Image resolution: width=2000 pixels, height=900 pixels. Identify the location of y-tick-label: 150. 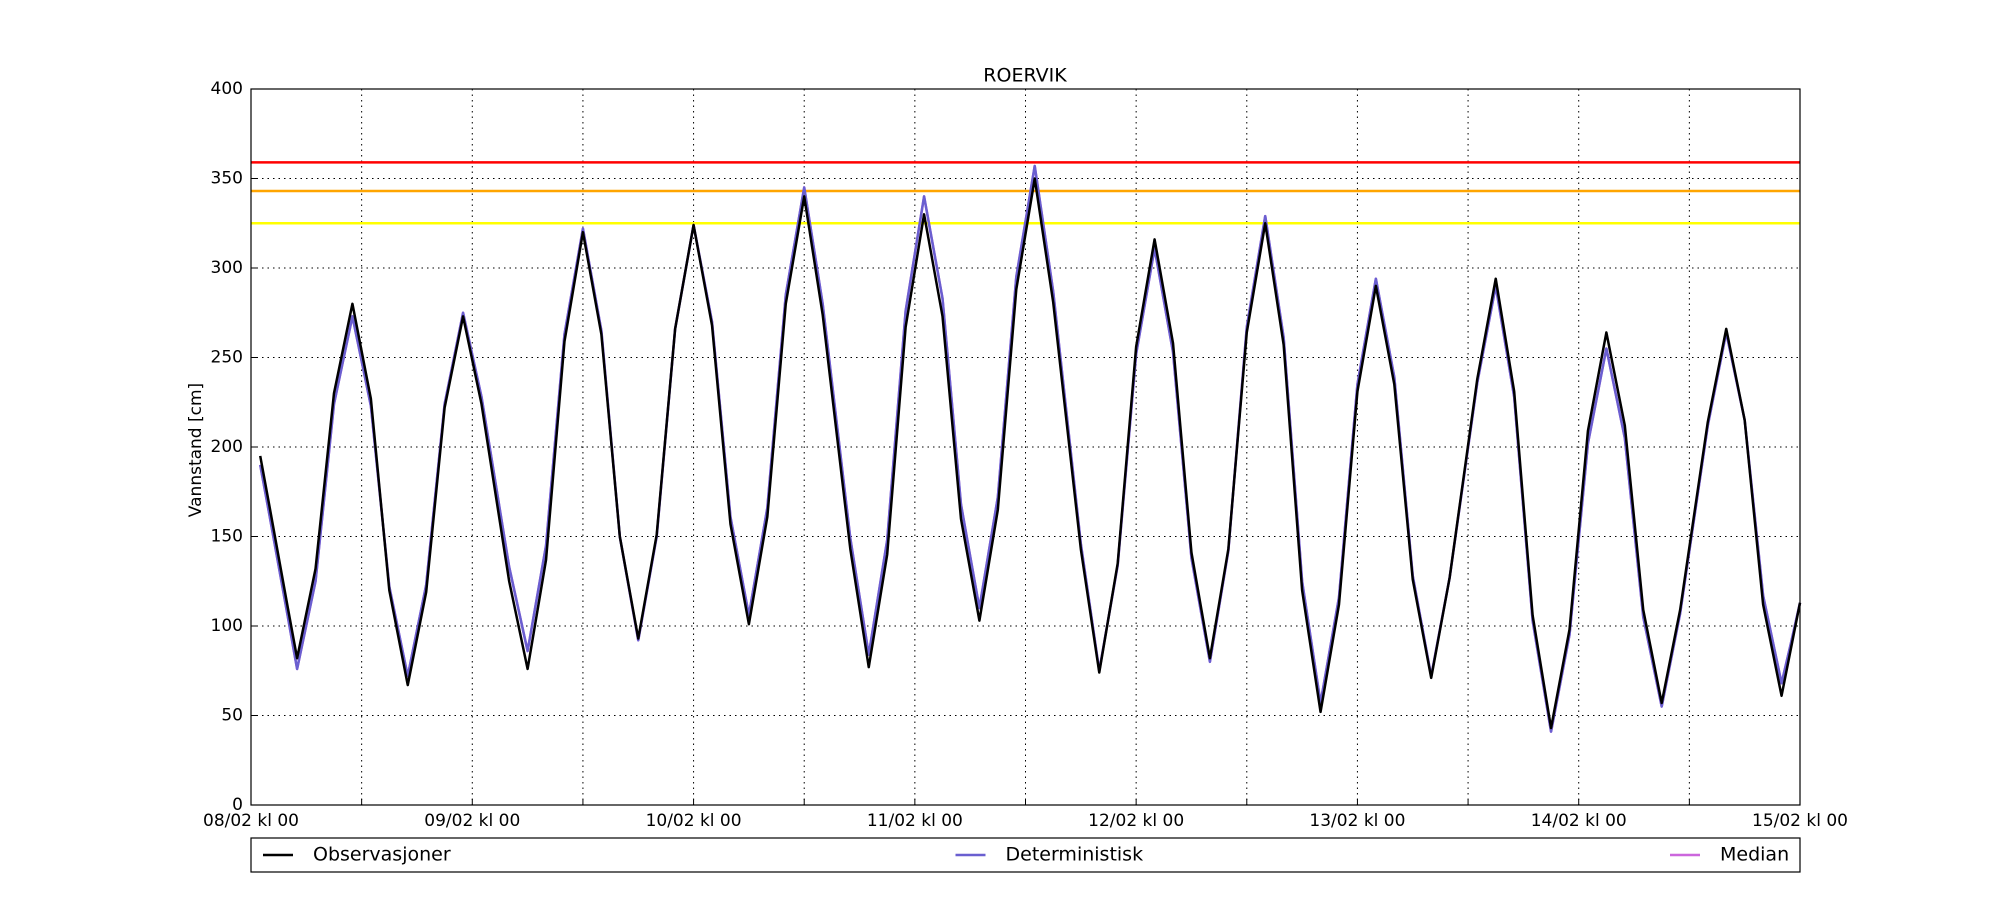
(227, 537).